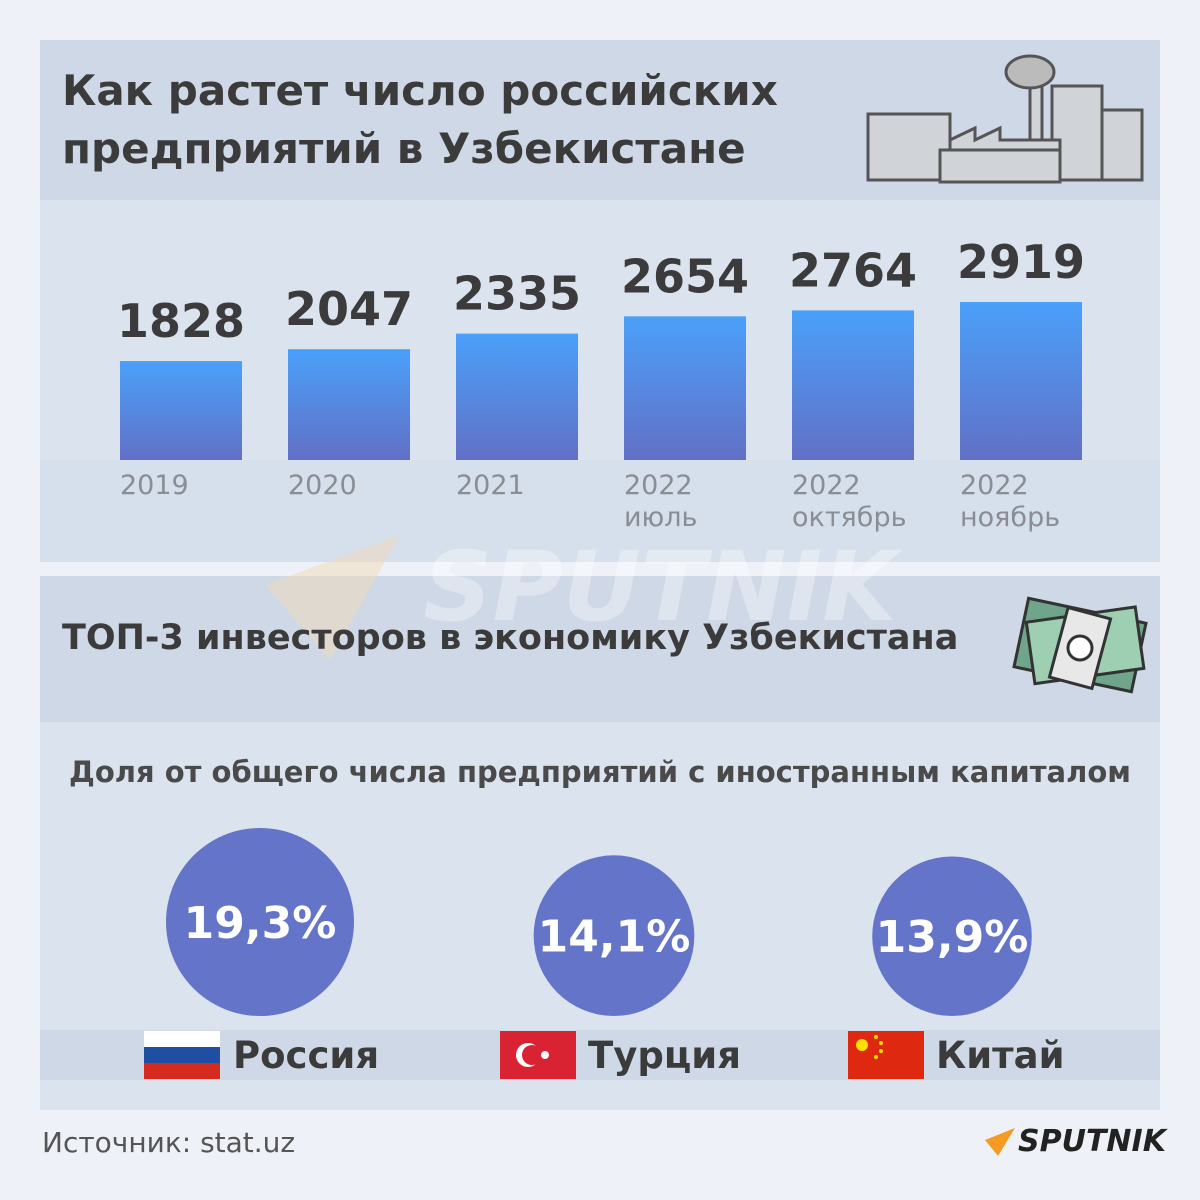  I want to click on factory-icon, so click(1005, 119).